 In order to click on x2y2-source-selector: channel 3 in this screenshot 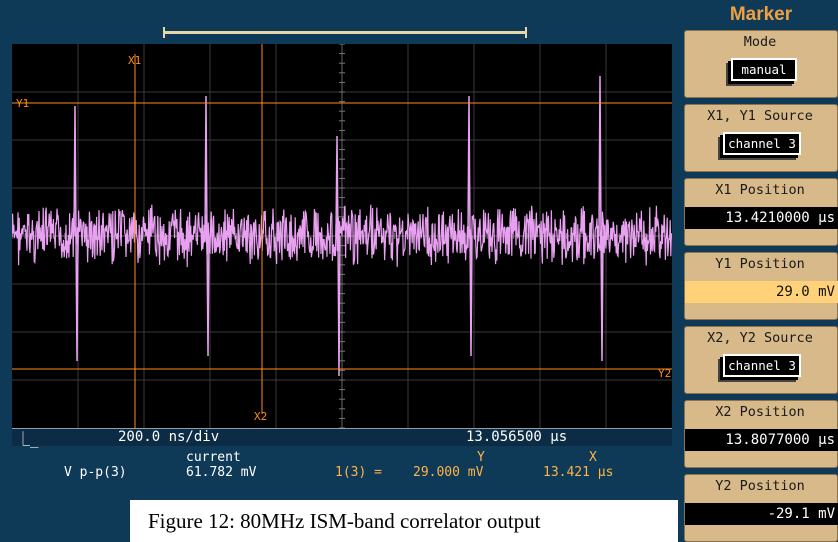, I will do `click(762, 365)`.